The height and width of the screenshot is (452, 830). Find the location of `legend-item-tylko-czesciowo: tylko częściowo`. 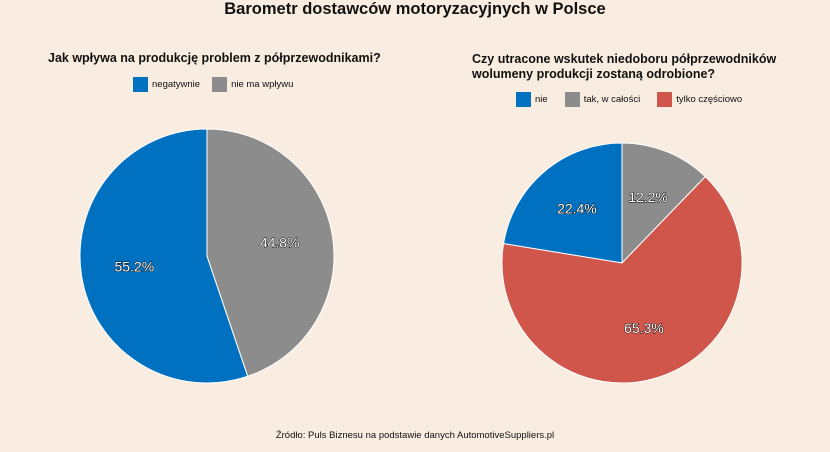

legend-item-tylko-czesciowo: tylko częściowo is located at coordinates (699, 99).